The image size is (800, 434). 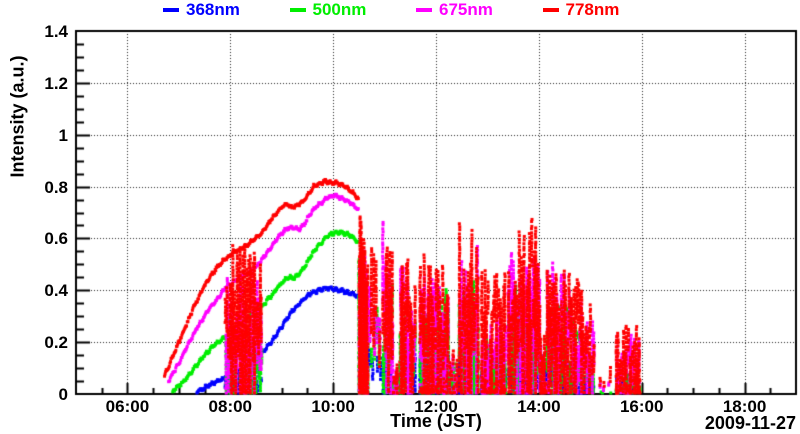 What do you see at coordinates (333, 406) in the screenshot?
I see `x-tick-label: 10:00` at bounding box center [333, 406].